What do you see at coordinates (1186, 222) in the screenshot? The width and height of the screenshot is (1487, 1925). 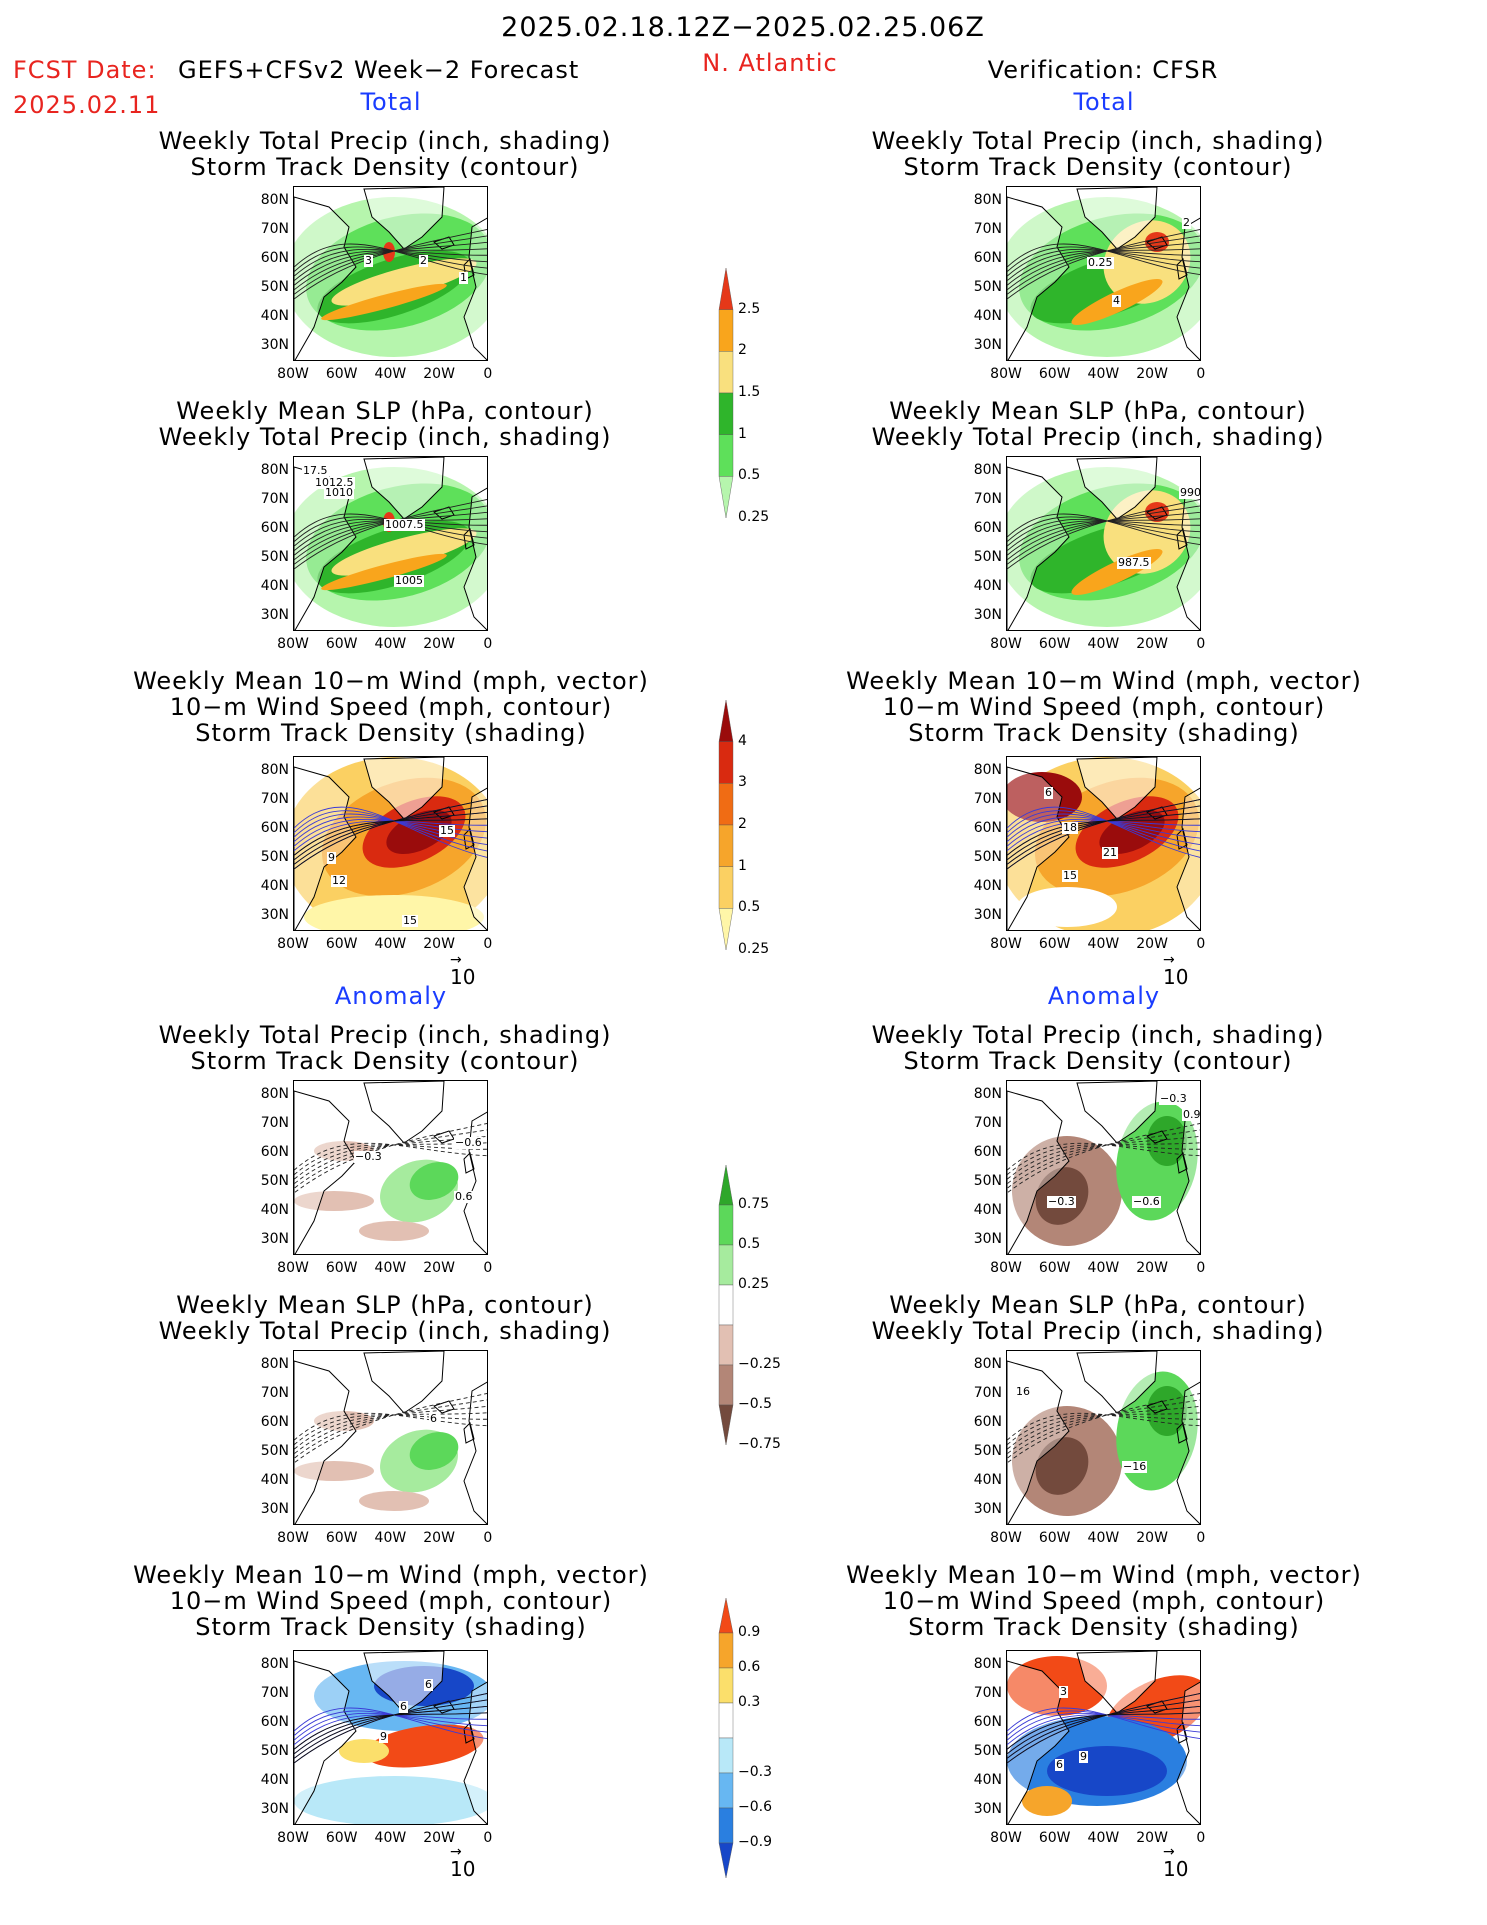 I see `contour-label: 2` at bounding box center [1186, 222].